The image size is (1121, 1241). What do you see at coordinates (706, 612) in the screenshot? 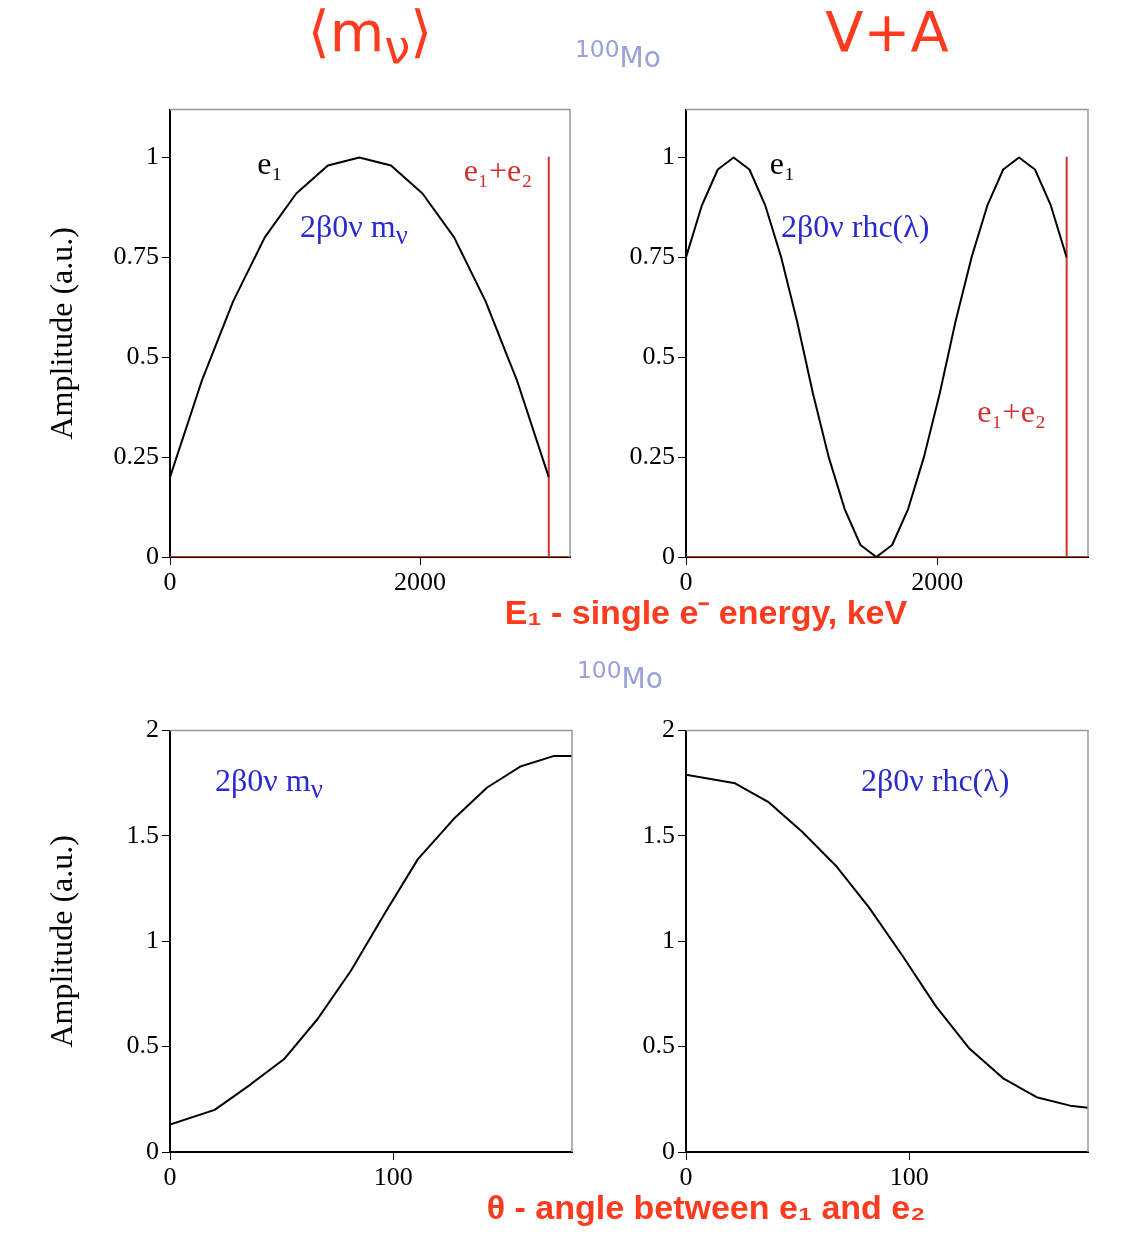
I see `x-axis-title: E₁ - single e⁻ energy, keV` at bounding box center [706, 612].